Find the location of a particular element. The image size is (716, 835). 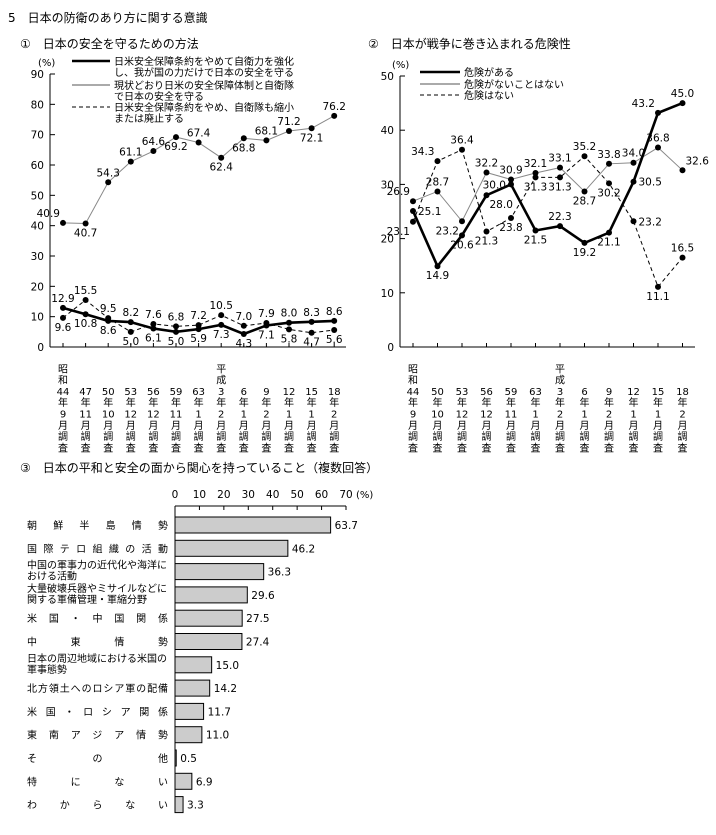

y-tick-label: 80 is located at coordinates (37, 105).